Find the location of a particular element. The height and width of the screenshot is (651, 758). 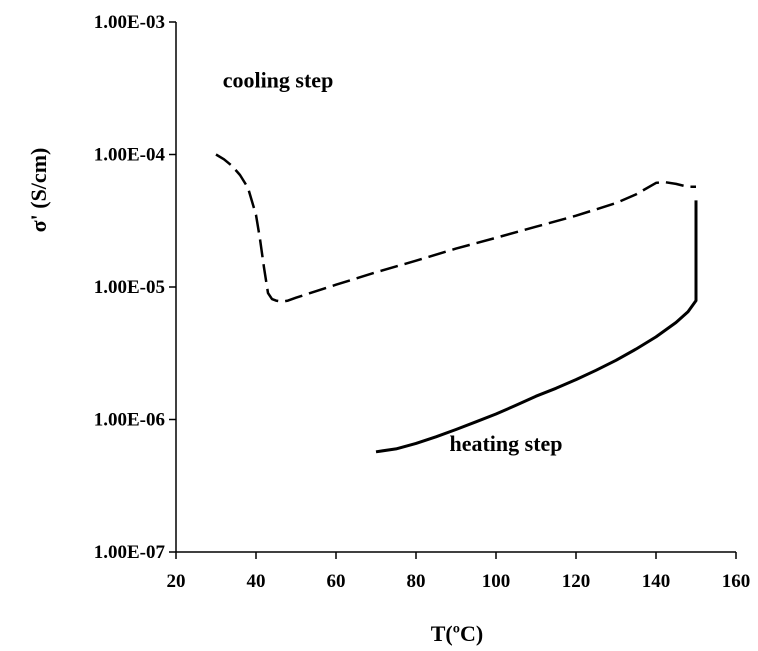

y-tick-label: 1.00E-05 is located at coordinates (129, 287).